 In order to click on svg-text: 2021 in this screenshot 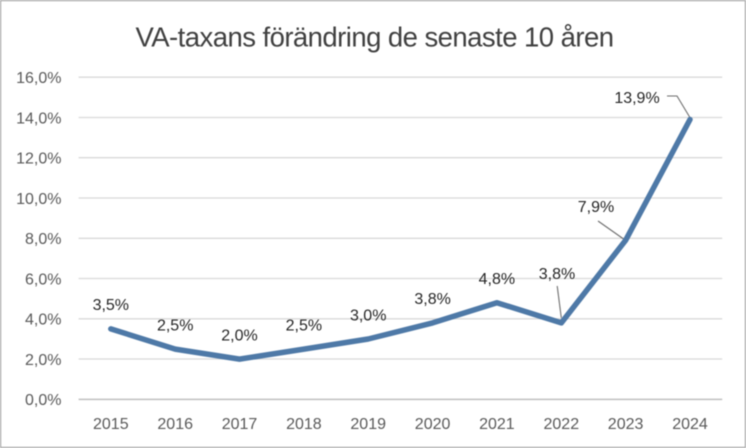, I will do `click(497, 424)`.